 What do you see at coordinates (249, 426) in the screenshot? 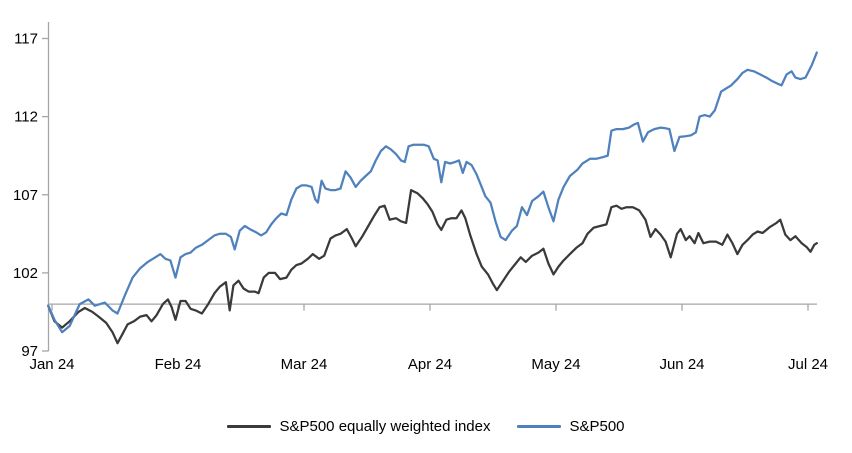
I see `legend-line-sample-dark` at bounding box center [249, 426].